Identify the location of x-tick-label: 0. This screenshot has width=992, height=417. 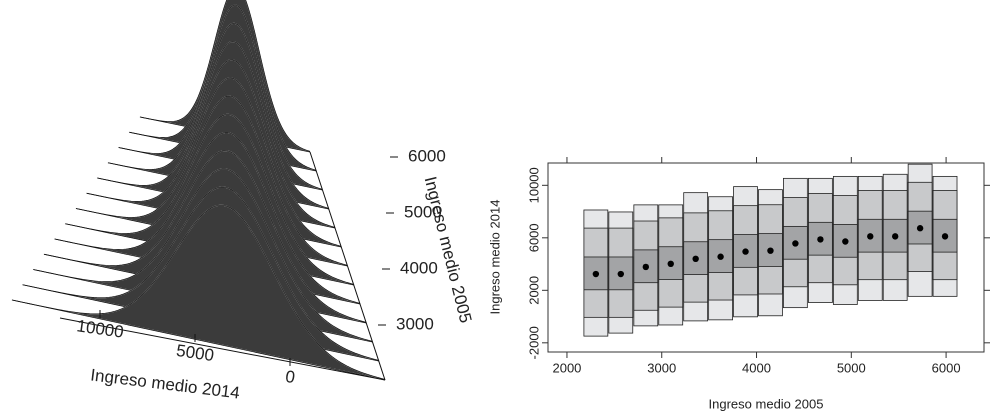
(290, 377).